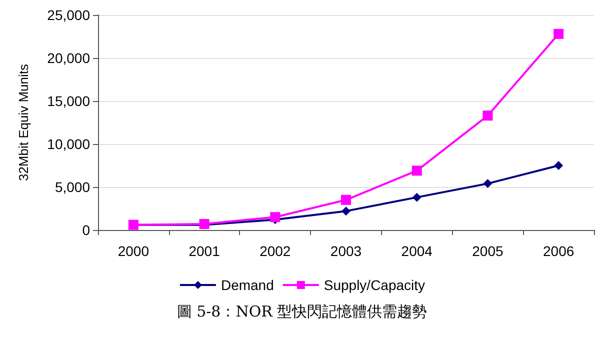 The width and height of the screenshot is (604, 355). I want to click on y-tick-label: 15,000, so click(68, 101).